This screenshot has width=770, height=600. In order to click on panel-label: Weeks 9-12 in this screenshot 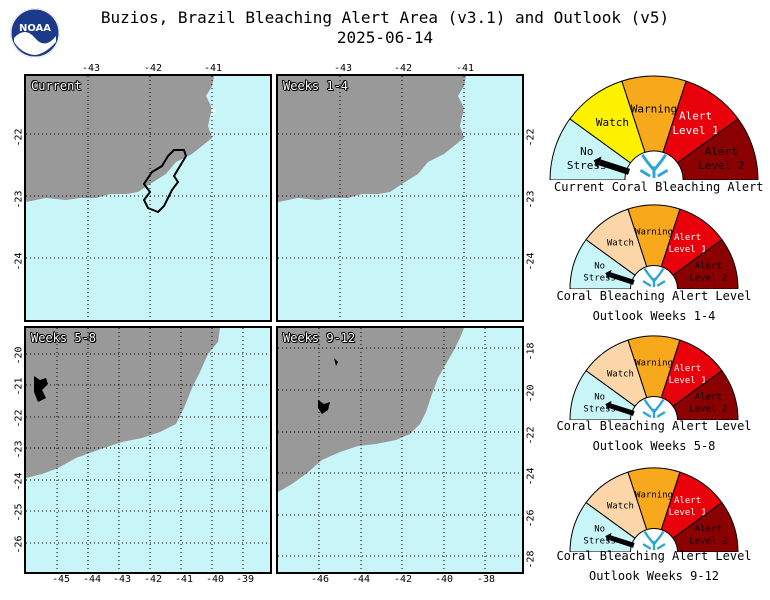, I will do `click(319, 338)`.